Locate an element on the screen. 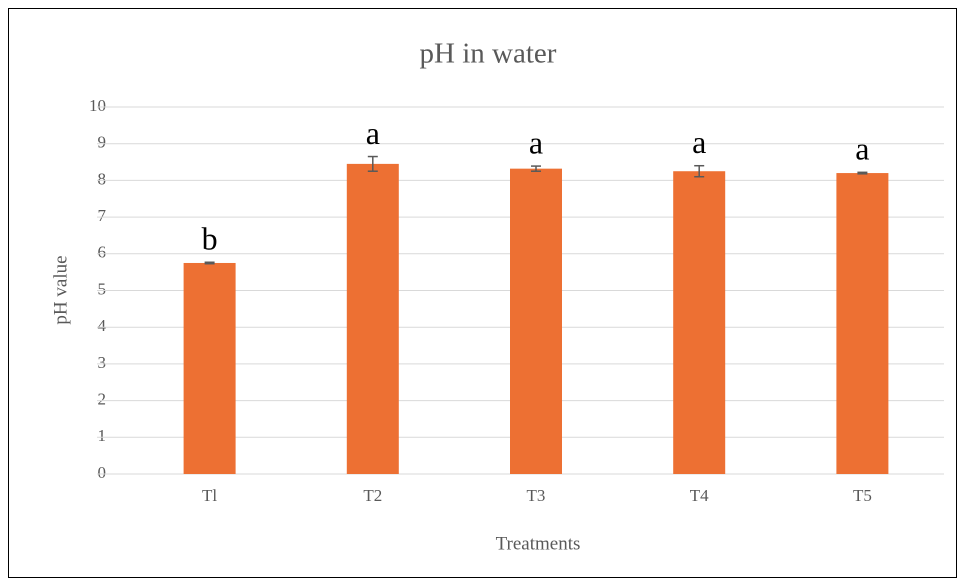  y-tick-label: 9 is located at coordinates (102, 142).